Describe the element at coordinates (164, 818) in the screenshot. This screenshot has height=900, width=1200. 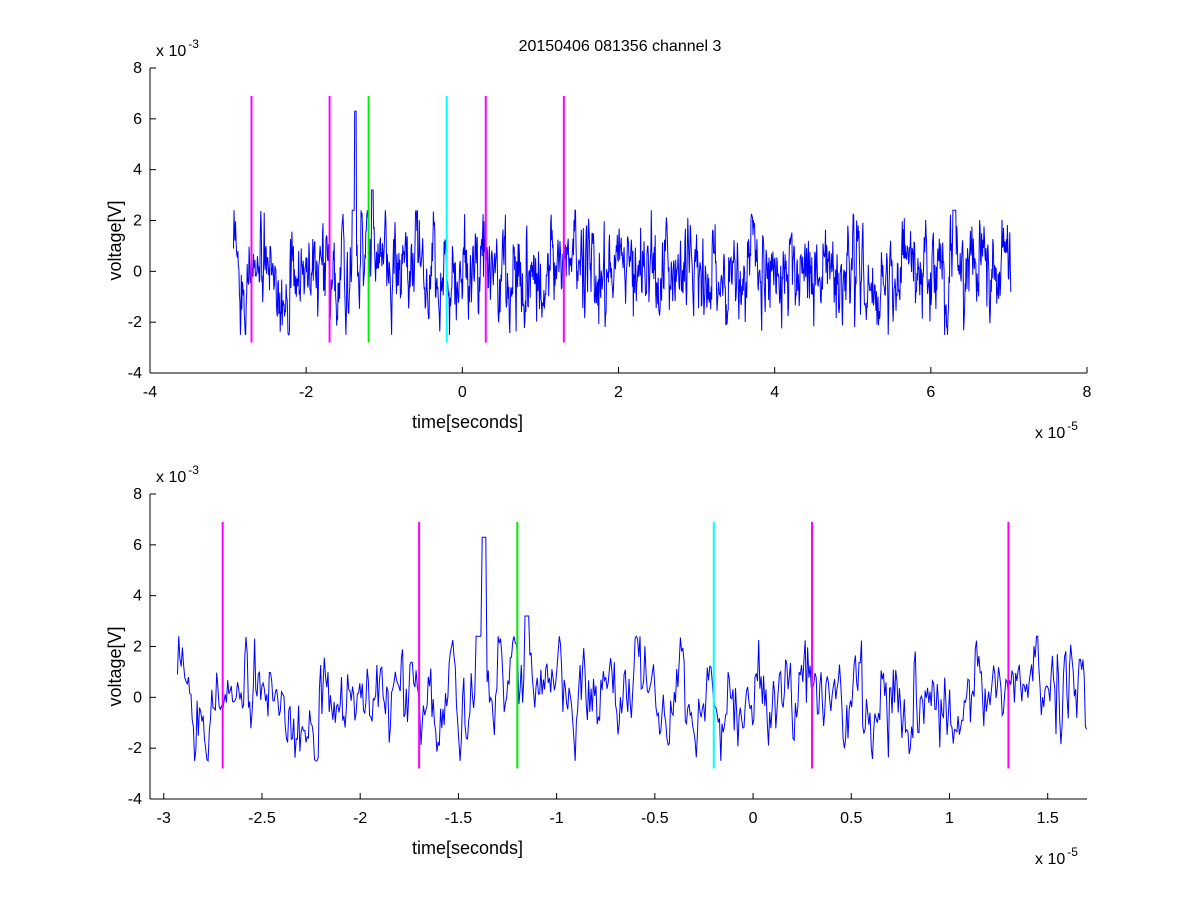
I see `x-tick-label: -3` at that location.